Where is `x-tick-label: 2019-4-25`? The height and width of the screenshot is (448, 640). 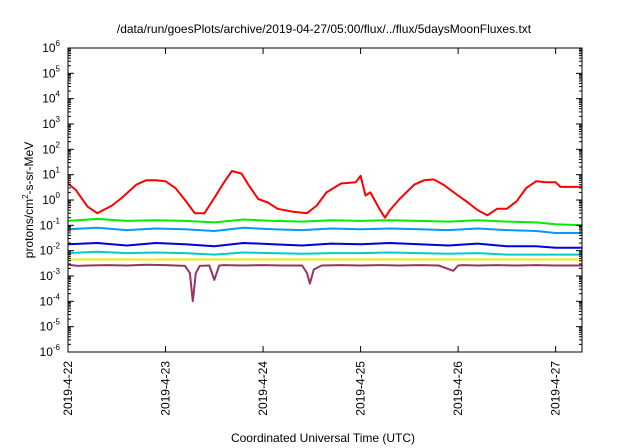
x-tick-label: 2019-4-25 is located at coordinates (361, 388).